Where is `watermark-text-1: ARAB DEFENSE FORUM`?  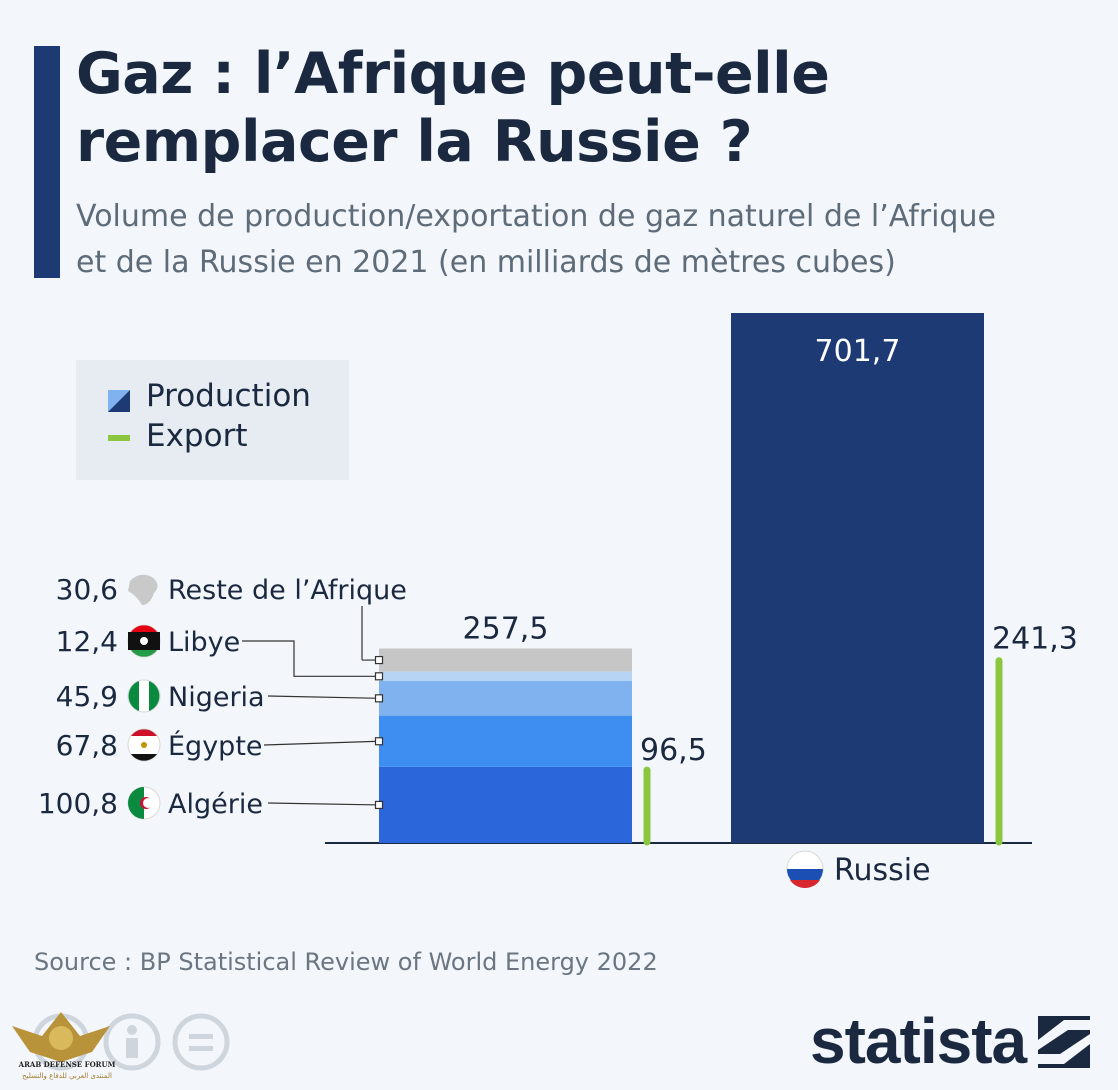 watermark-text-1: ARAB DEFENSE FORUM is located at coordinates (67, 1064).